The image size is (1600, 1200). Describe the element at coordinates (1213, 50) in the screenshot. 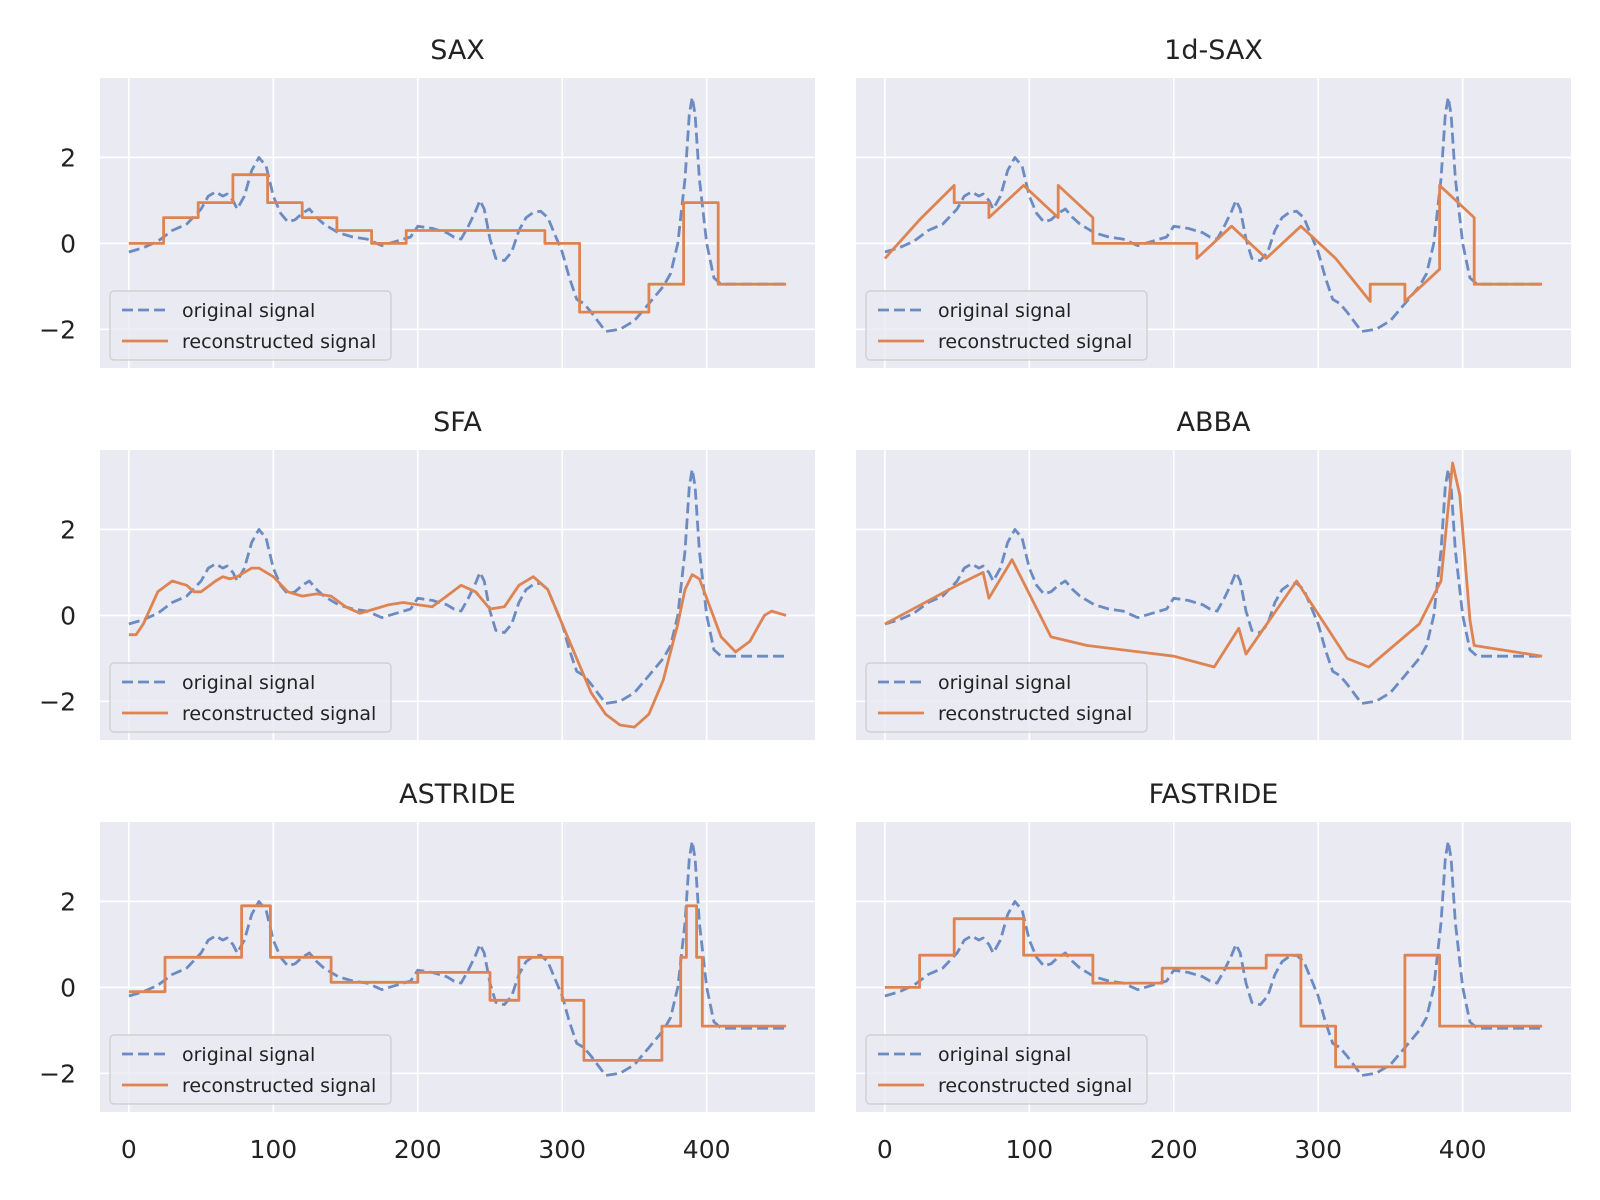

I see `subplot-title: 1d-SAX` at that location.